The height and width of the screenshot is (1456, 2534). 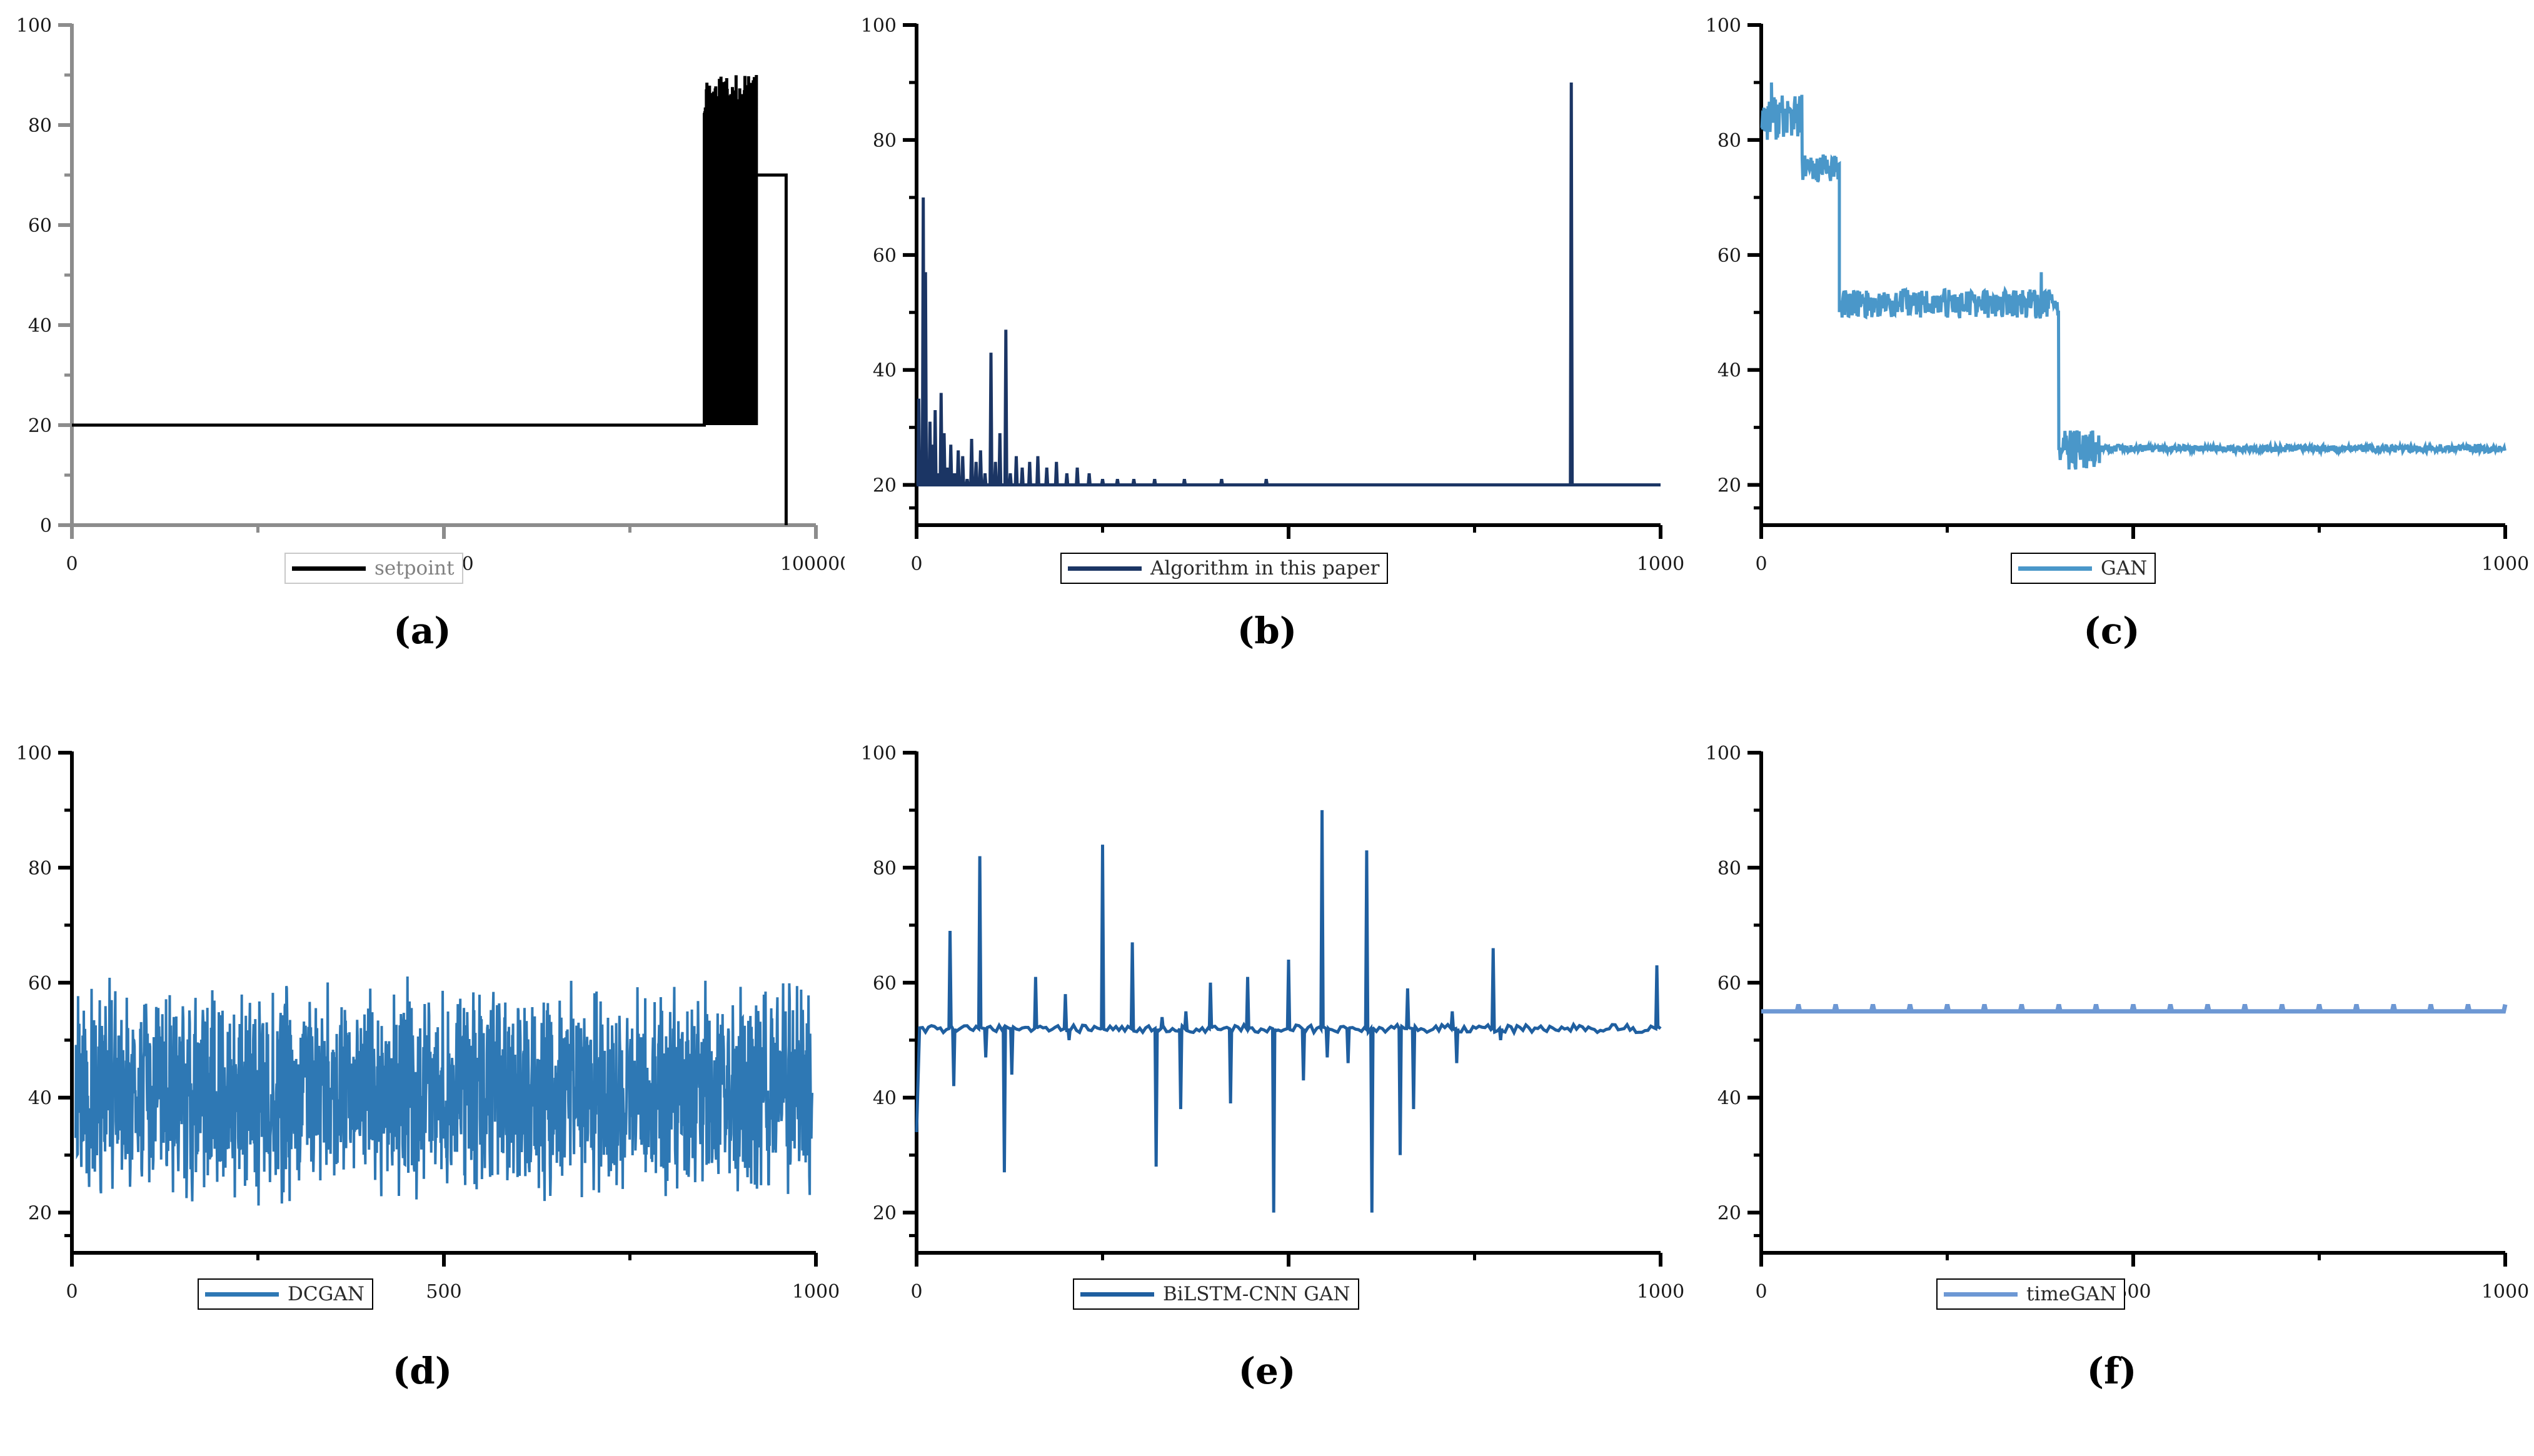 I want to click on panel-letter-d: (d), so click(x=422, y=1371).